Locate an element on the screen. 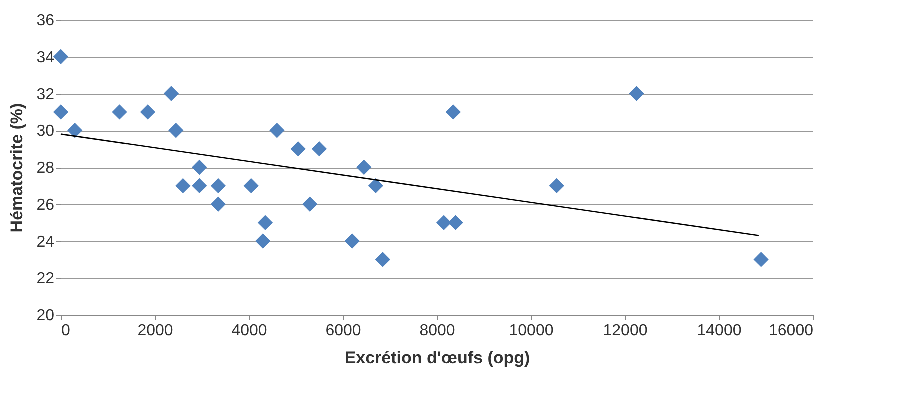 The height and width of the screenshot is (407, 902). x-tick-label: 4000 is located at coordinates (250, 331).